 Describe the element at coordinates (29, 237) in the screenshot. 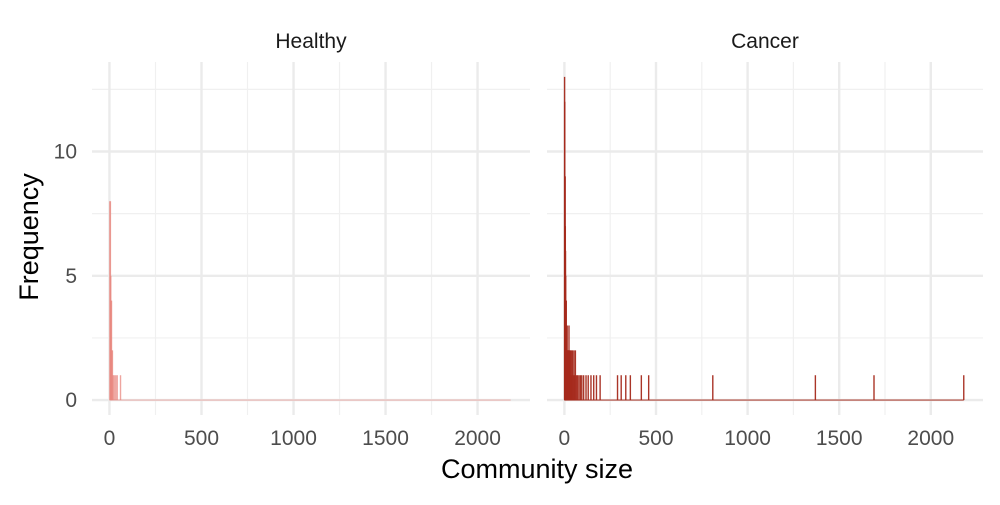

I see `y-axis-title: Frequency` at that location.